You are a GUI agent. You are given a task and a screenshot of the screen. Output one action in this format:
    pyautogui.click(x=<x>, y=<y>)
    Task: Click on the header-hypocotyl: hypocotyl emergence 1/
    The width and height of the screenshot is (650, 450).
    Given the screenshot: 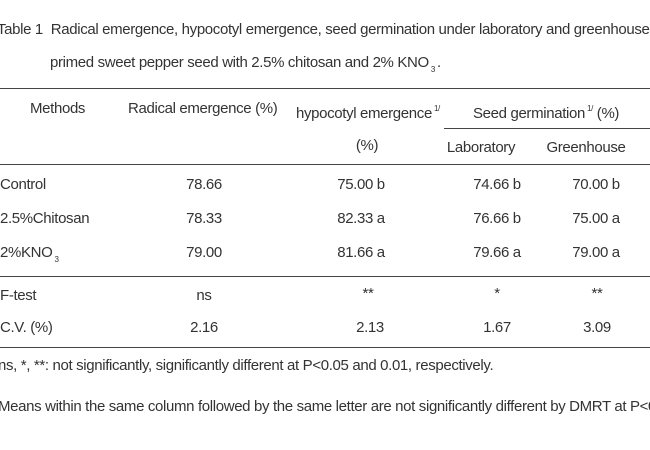 What is the action you would take?
    pyautogui.click(x=368, y=111)
    